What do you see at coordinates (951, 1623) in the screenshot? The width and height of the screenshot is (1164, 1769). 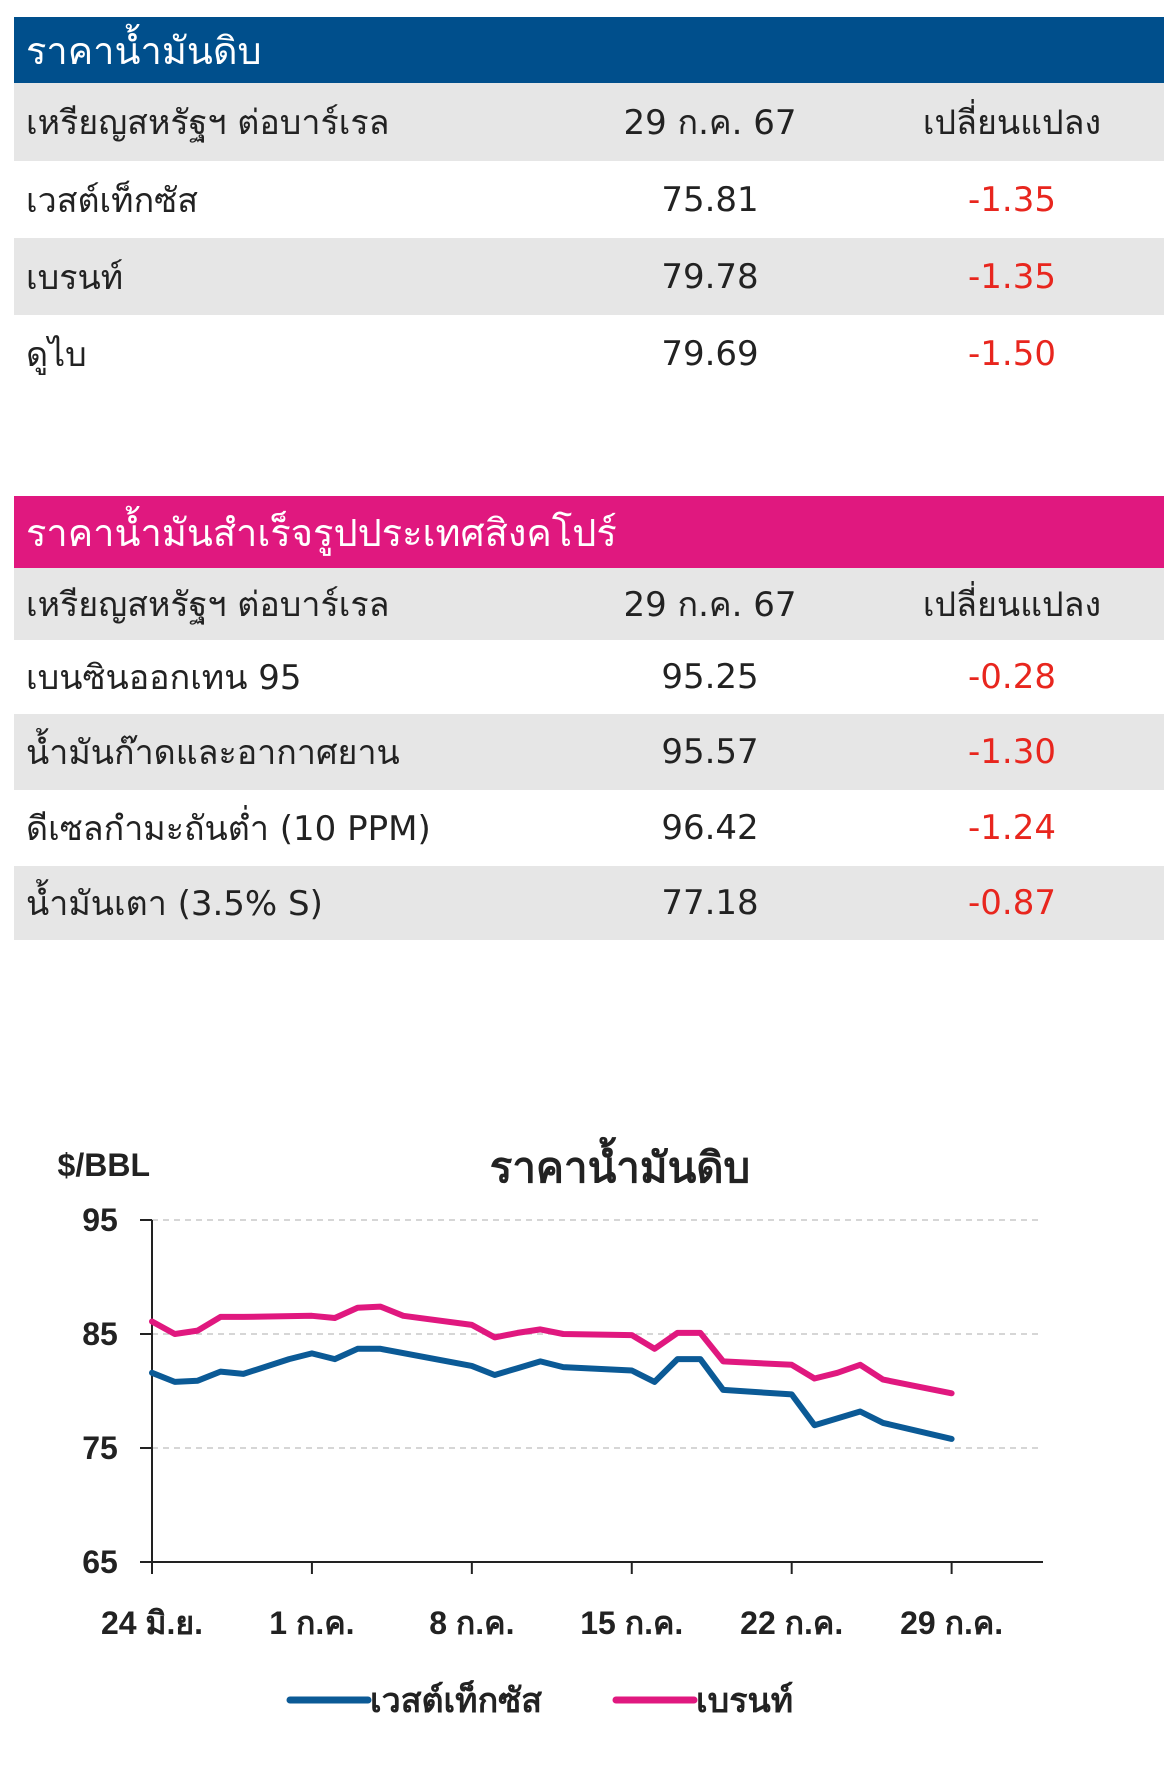 I see `x-tick-label: 29 ก.ค.` at bounding box center [951, 1623].